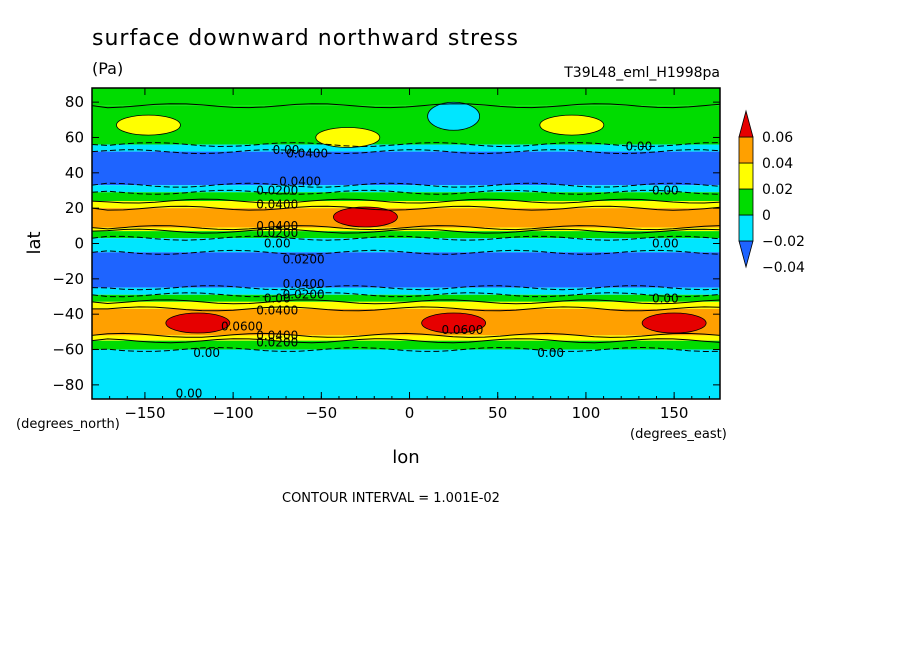 This screenshot has width=904, height=654. What do you see at coordinates (74, 208) in the screenshot?
I see `y-tick-label-5: 20` at bounding box center [74, 208].